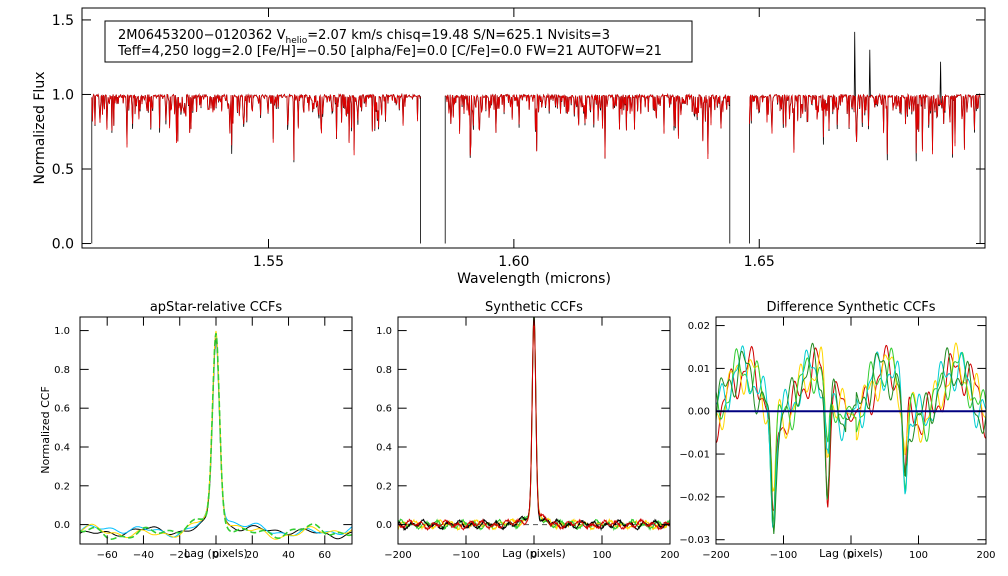  I want to click on difference-ccf-xlabel: Lag (pixels), so click(851, 553).